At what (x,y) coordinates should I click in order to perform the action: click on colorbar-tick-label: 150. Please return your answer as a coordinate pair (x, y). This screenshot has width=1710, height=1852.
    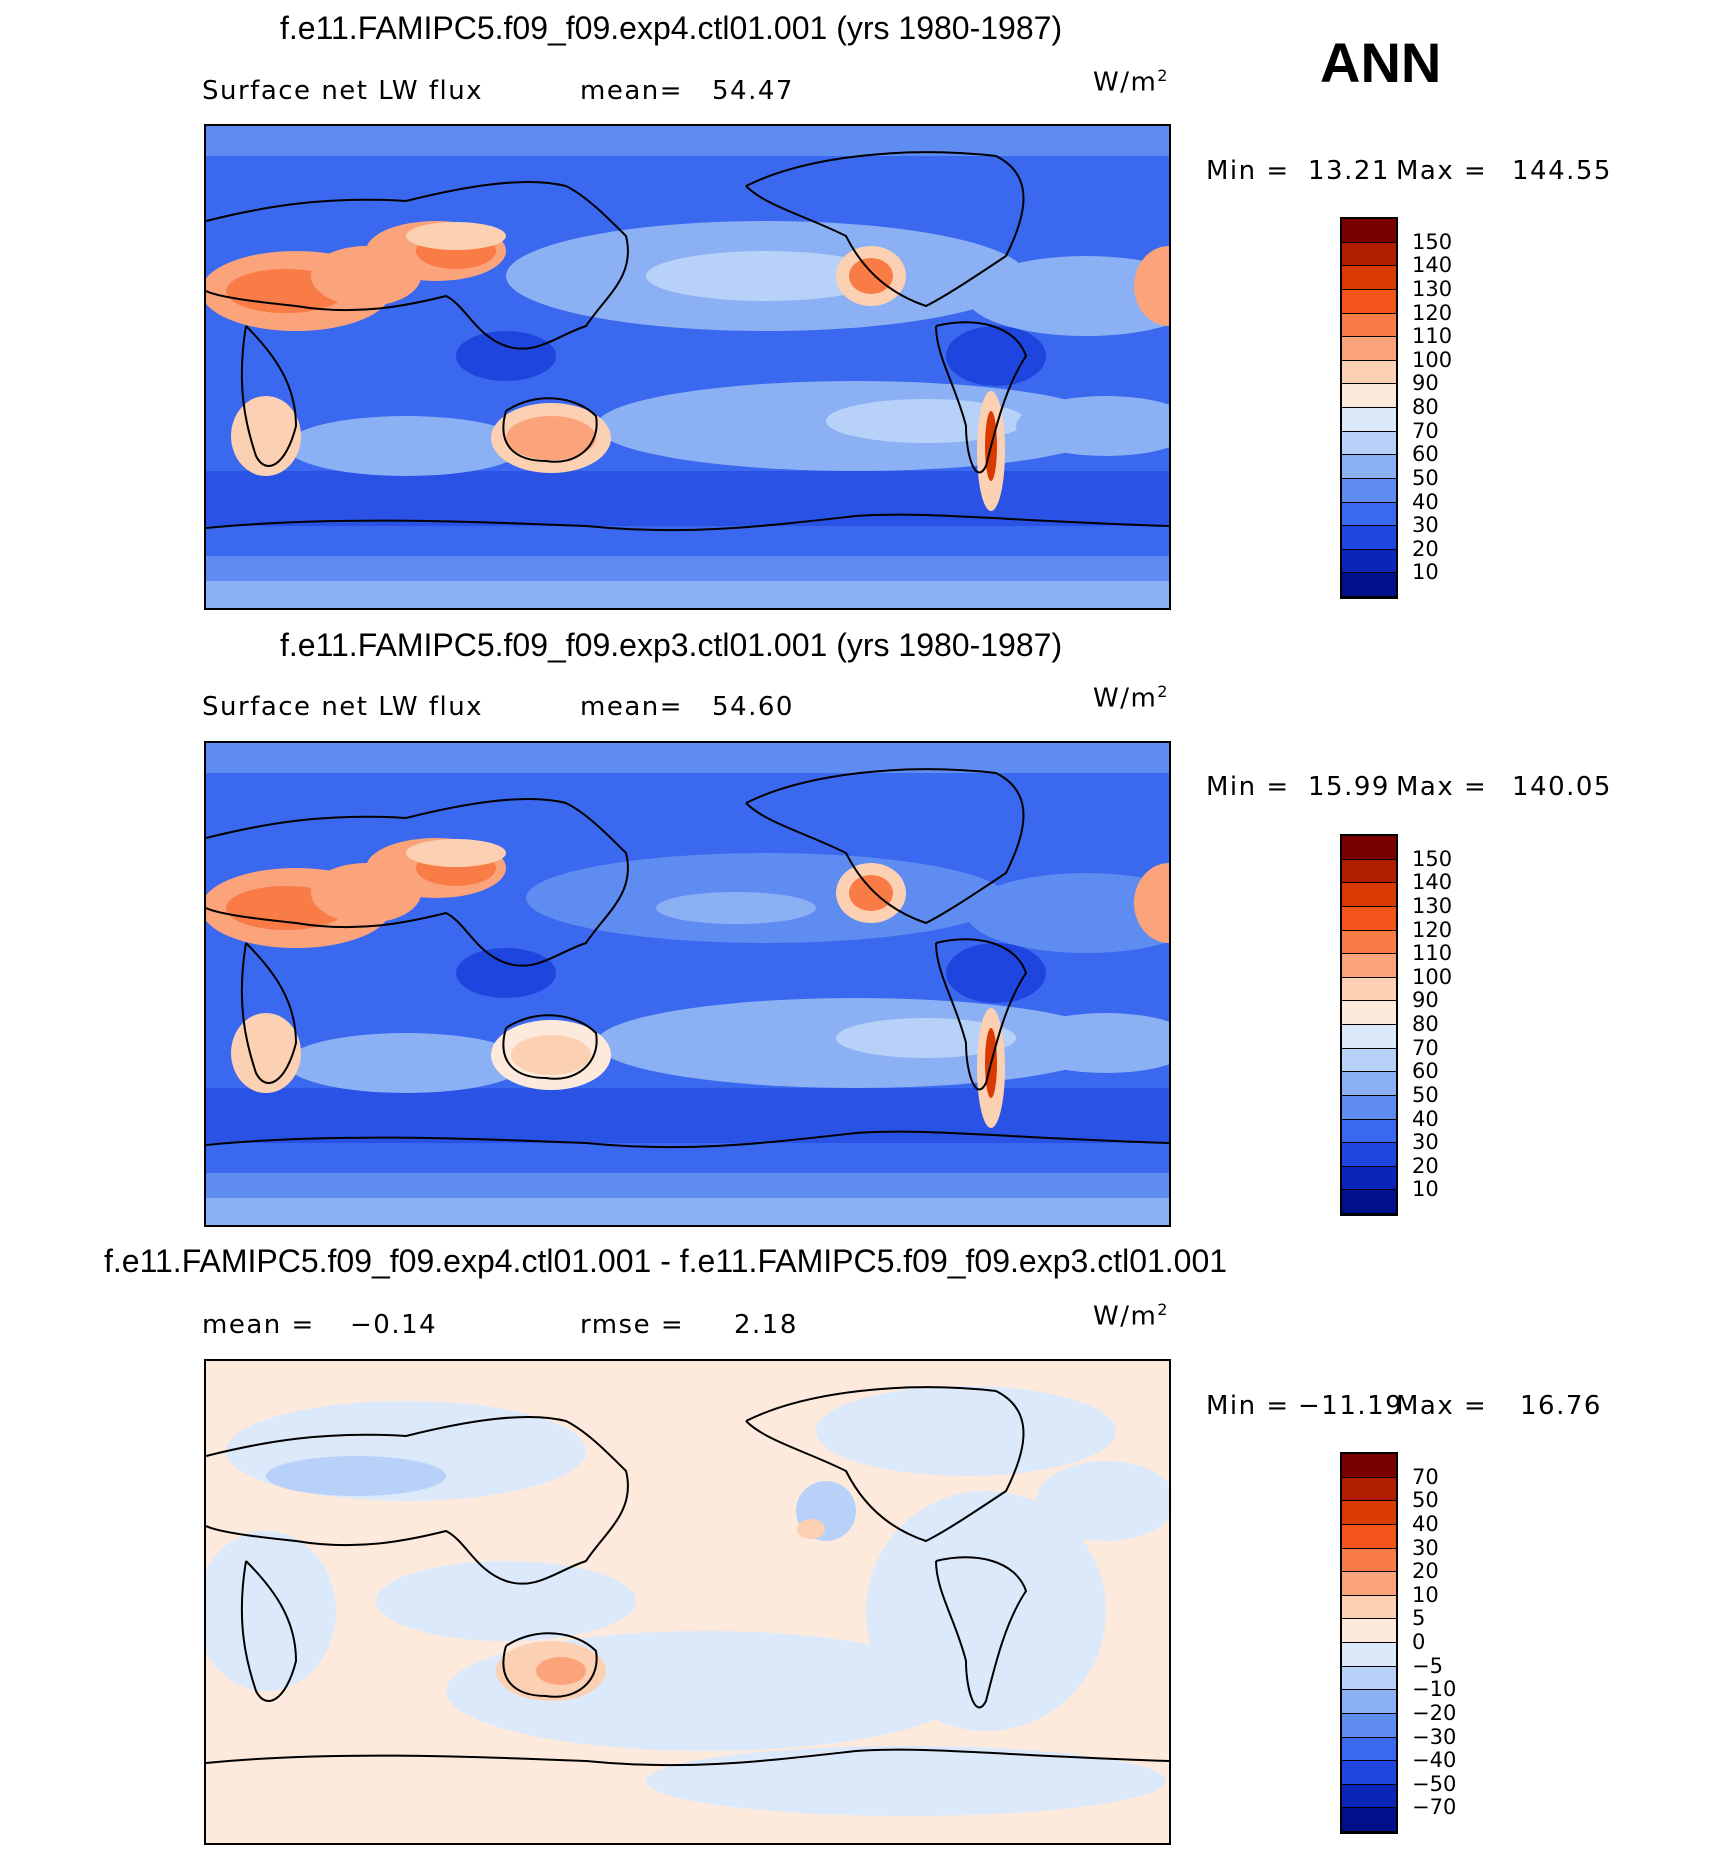
    Looking at the image, I should click on (1432, 858).